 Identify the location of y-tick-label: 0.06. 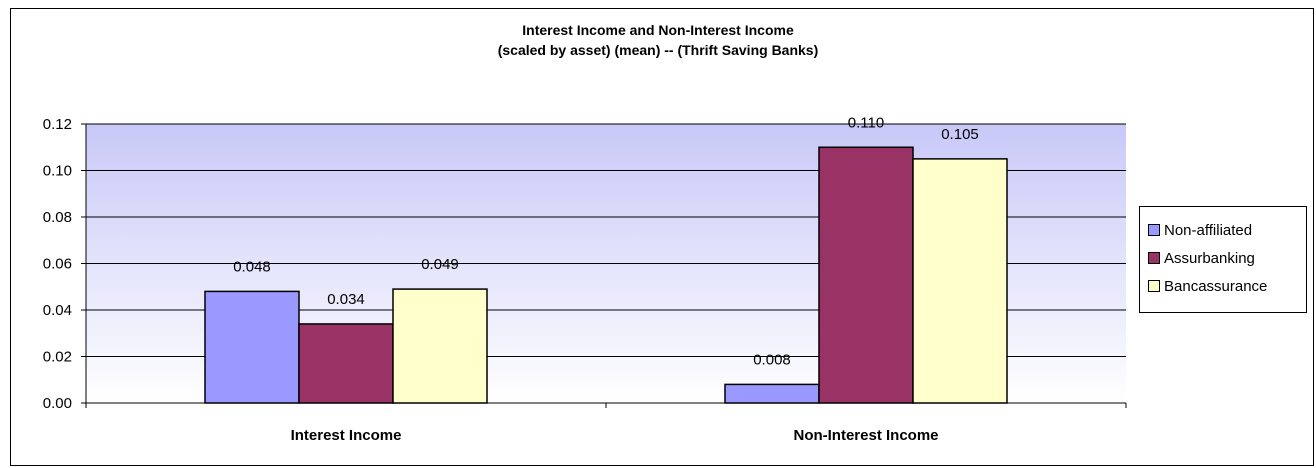
(57, 264).